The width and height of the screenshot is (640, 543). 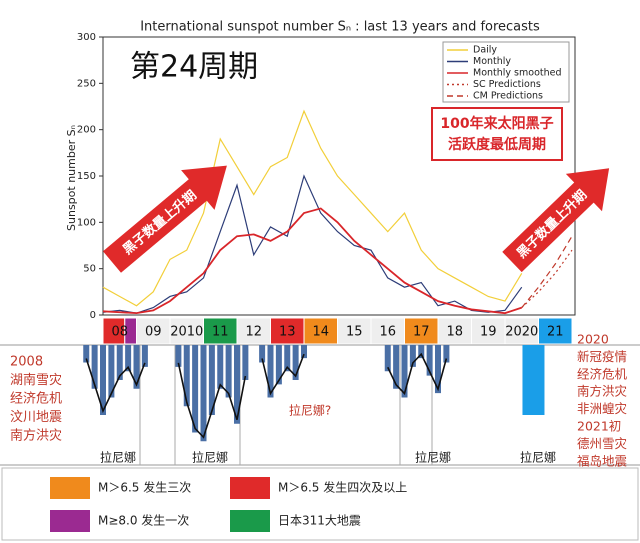 I want to click on y-axis-label: Sunspot number Sₙ, so click(x=71, y=178).